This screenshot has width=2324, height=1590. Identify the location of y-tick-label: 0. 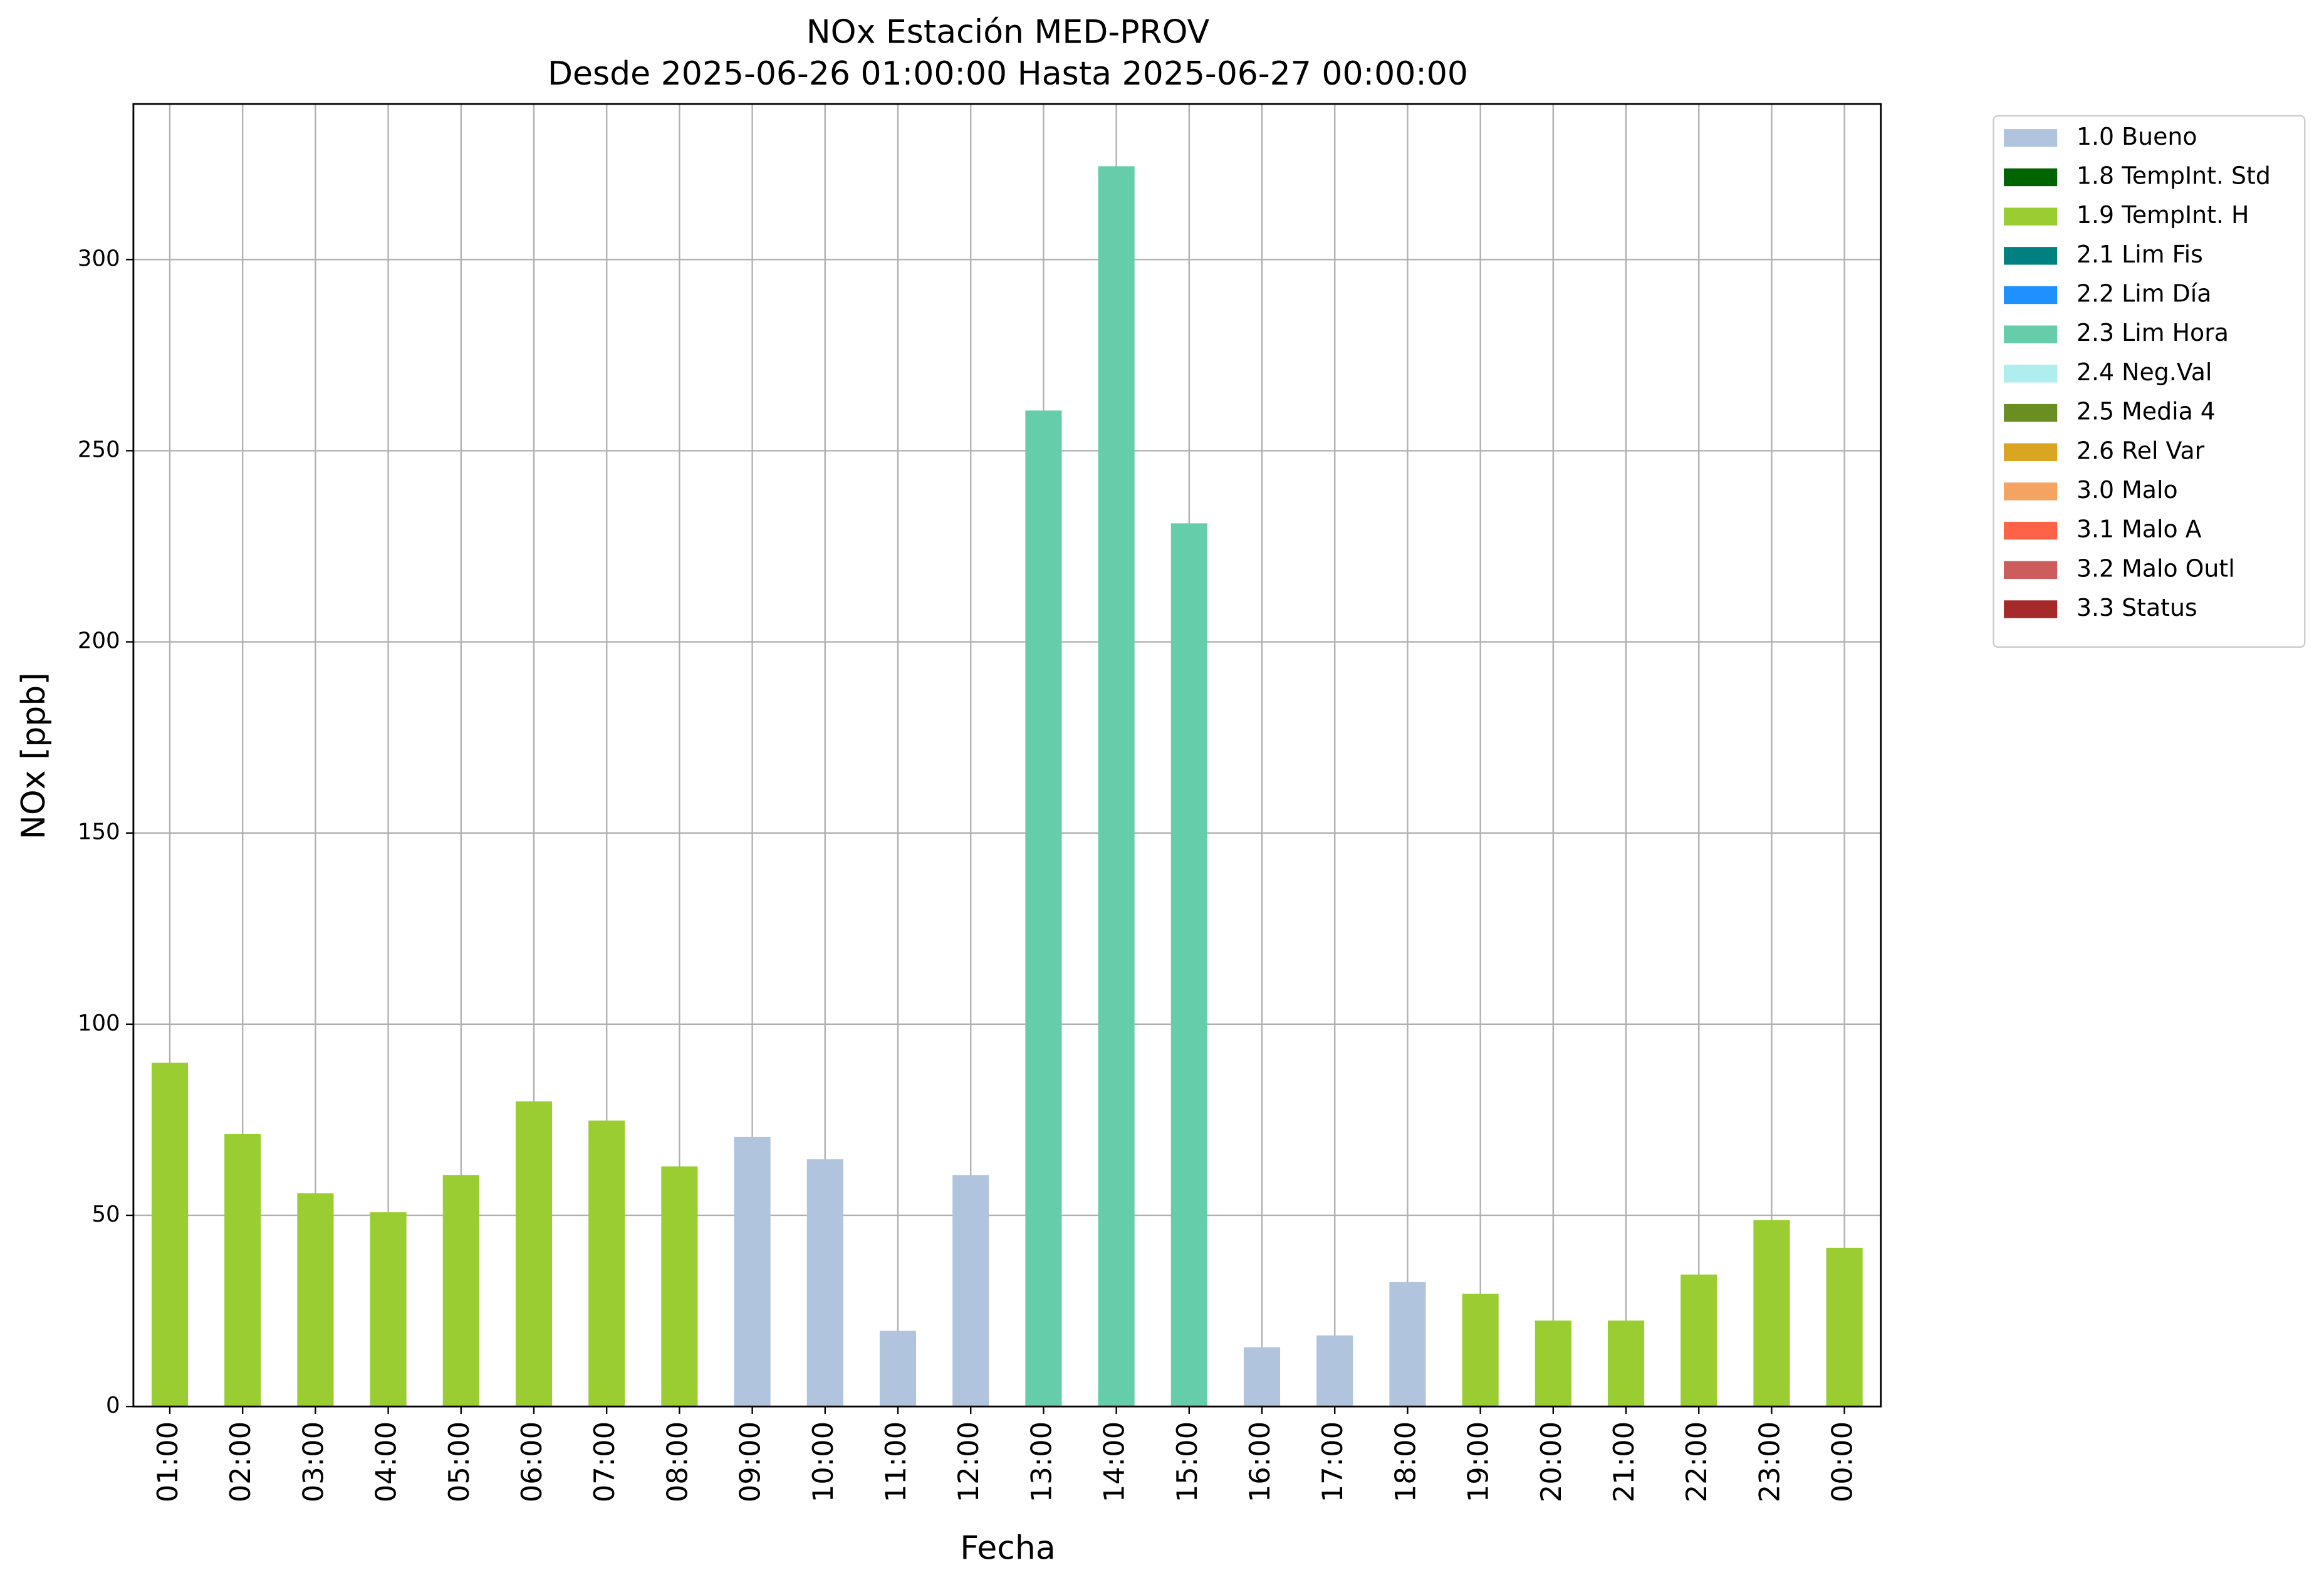
(113, 1406).